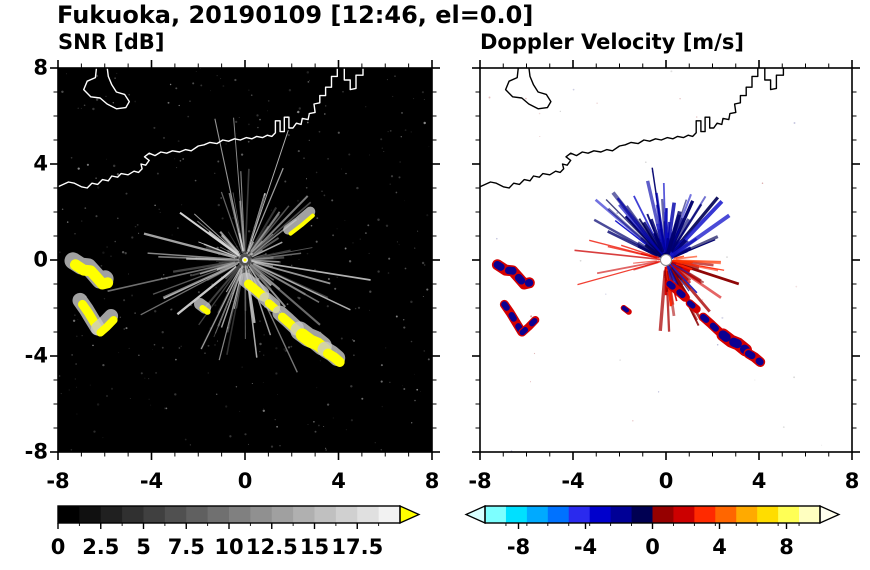  What do you see at coordinates (58, 481) in the screenshot?
I see `snr-x-tick-label: -8` at bounding box center [58, 481].